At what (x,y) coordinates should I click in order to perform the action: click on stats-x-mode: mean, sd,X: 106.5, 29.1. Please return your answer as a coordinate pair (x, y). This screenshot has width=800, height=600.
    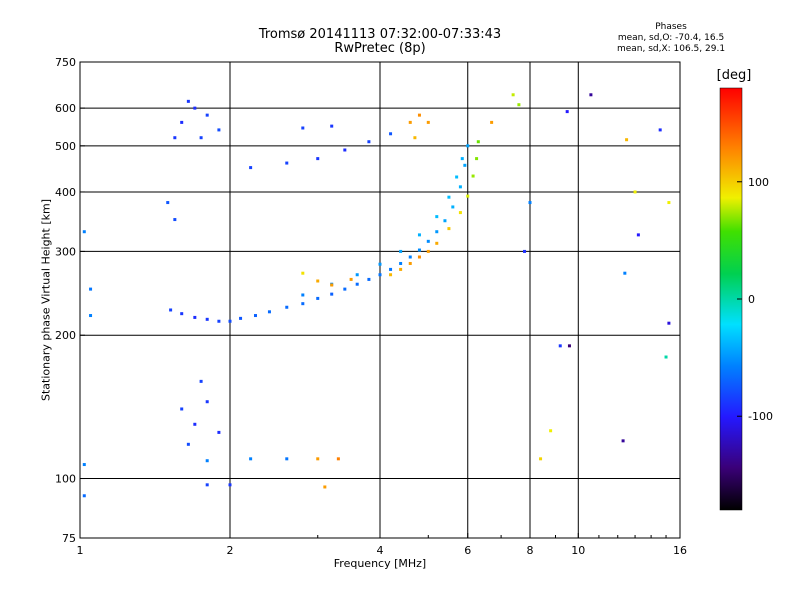
    Looking at the image, I should click on (671, 49).